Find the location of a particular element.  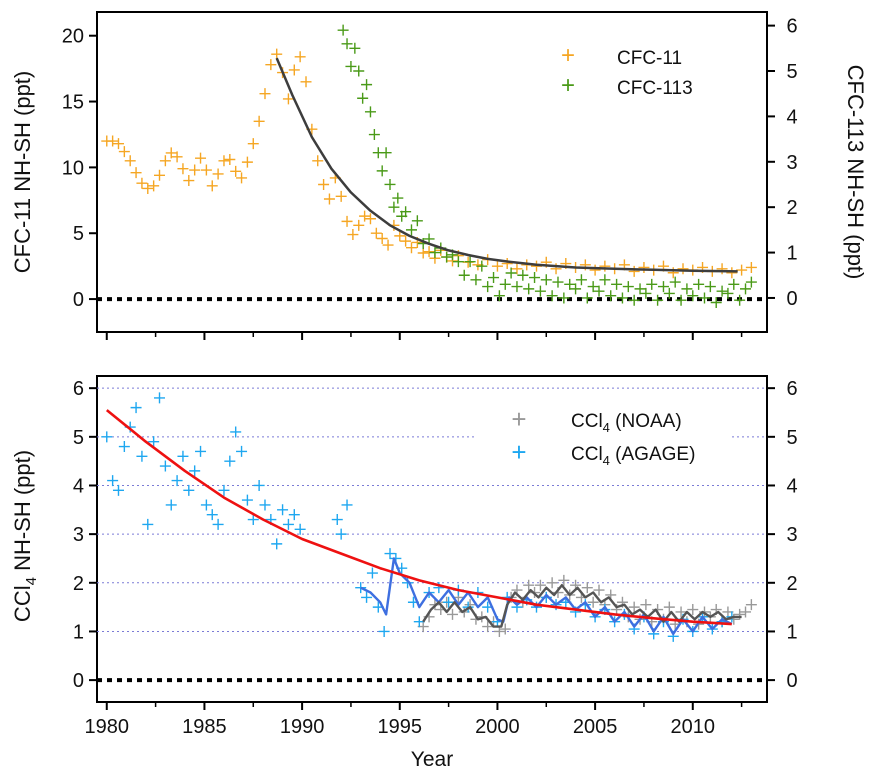

x-tick-label: 1995 is located at coordinates (400, 727).